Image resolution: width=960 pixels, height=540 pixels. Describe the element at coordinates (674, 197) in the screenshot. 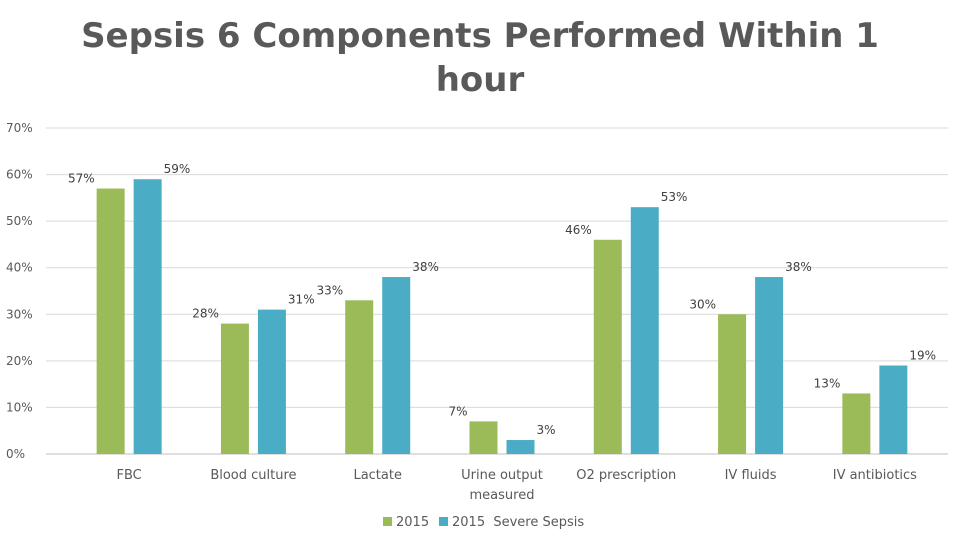

I see `data-label: 53%` at that location.